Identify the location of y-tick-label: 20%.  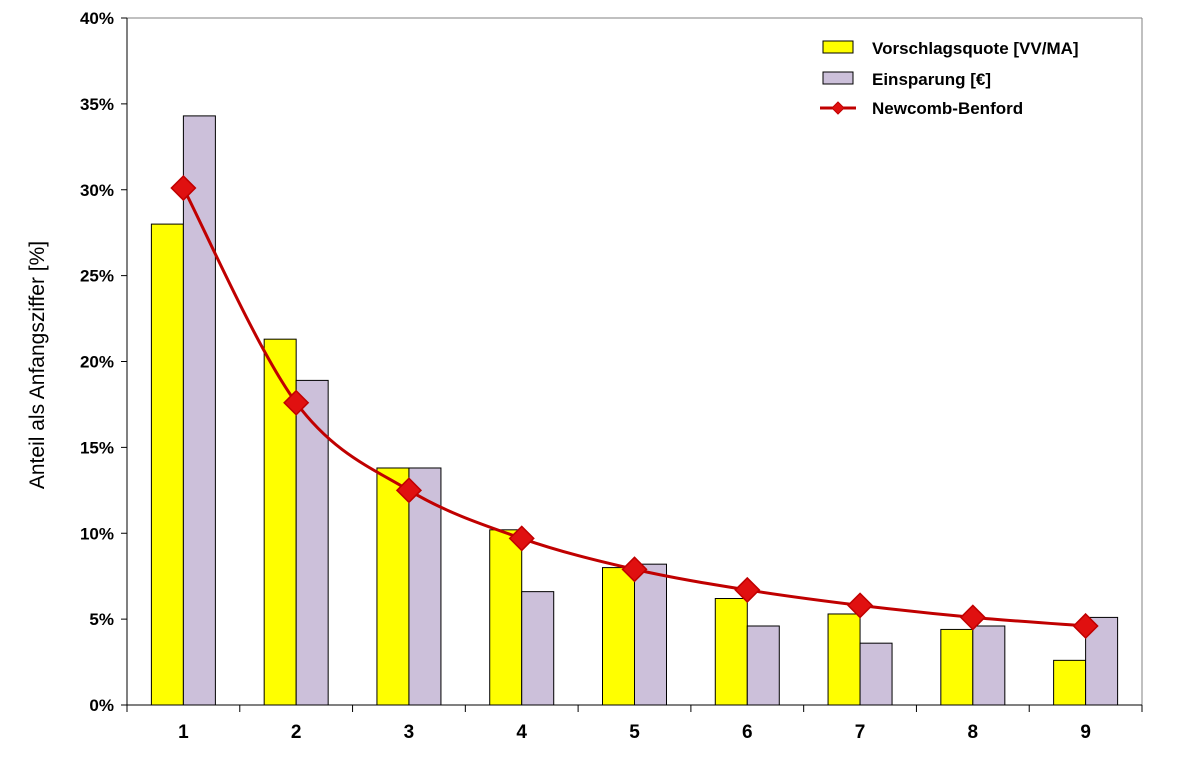
(97, 362).